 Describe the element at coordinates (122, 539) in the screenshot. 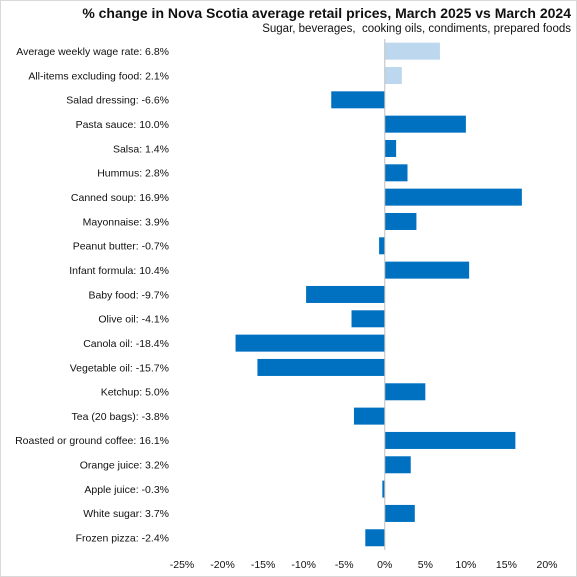

I see `category-label: Frozen pizza: -2.4%` at that location.